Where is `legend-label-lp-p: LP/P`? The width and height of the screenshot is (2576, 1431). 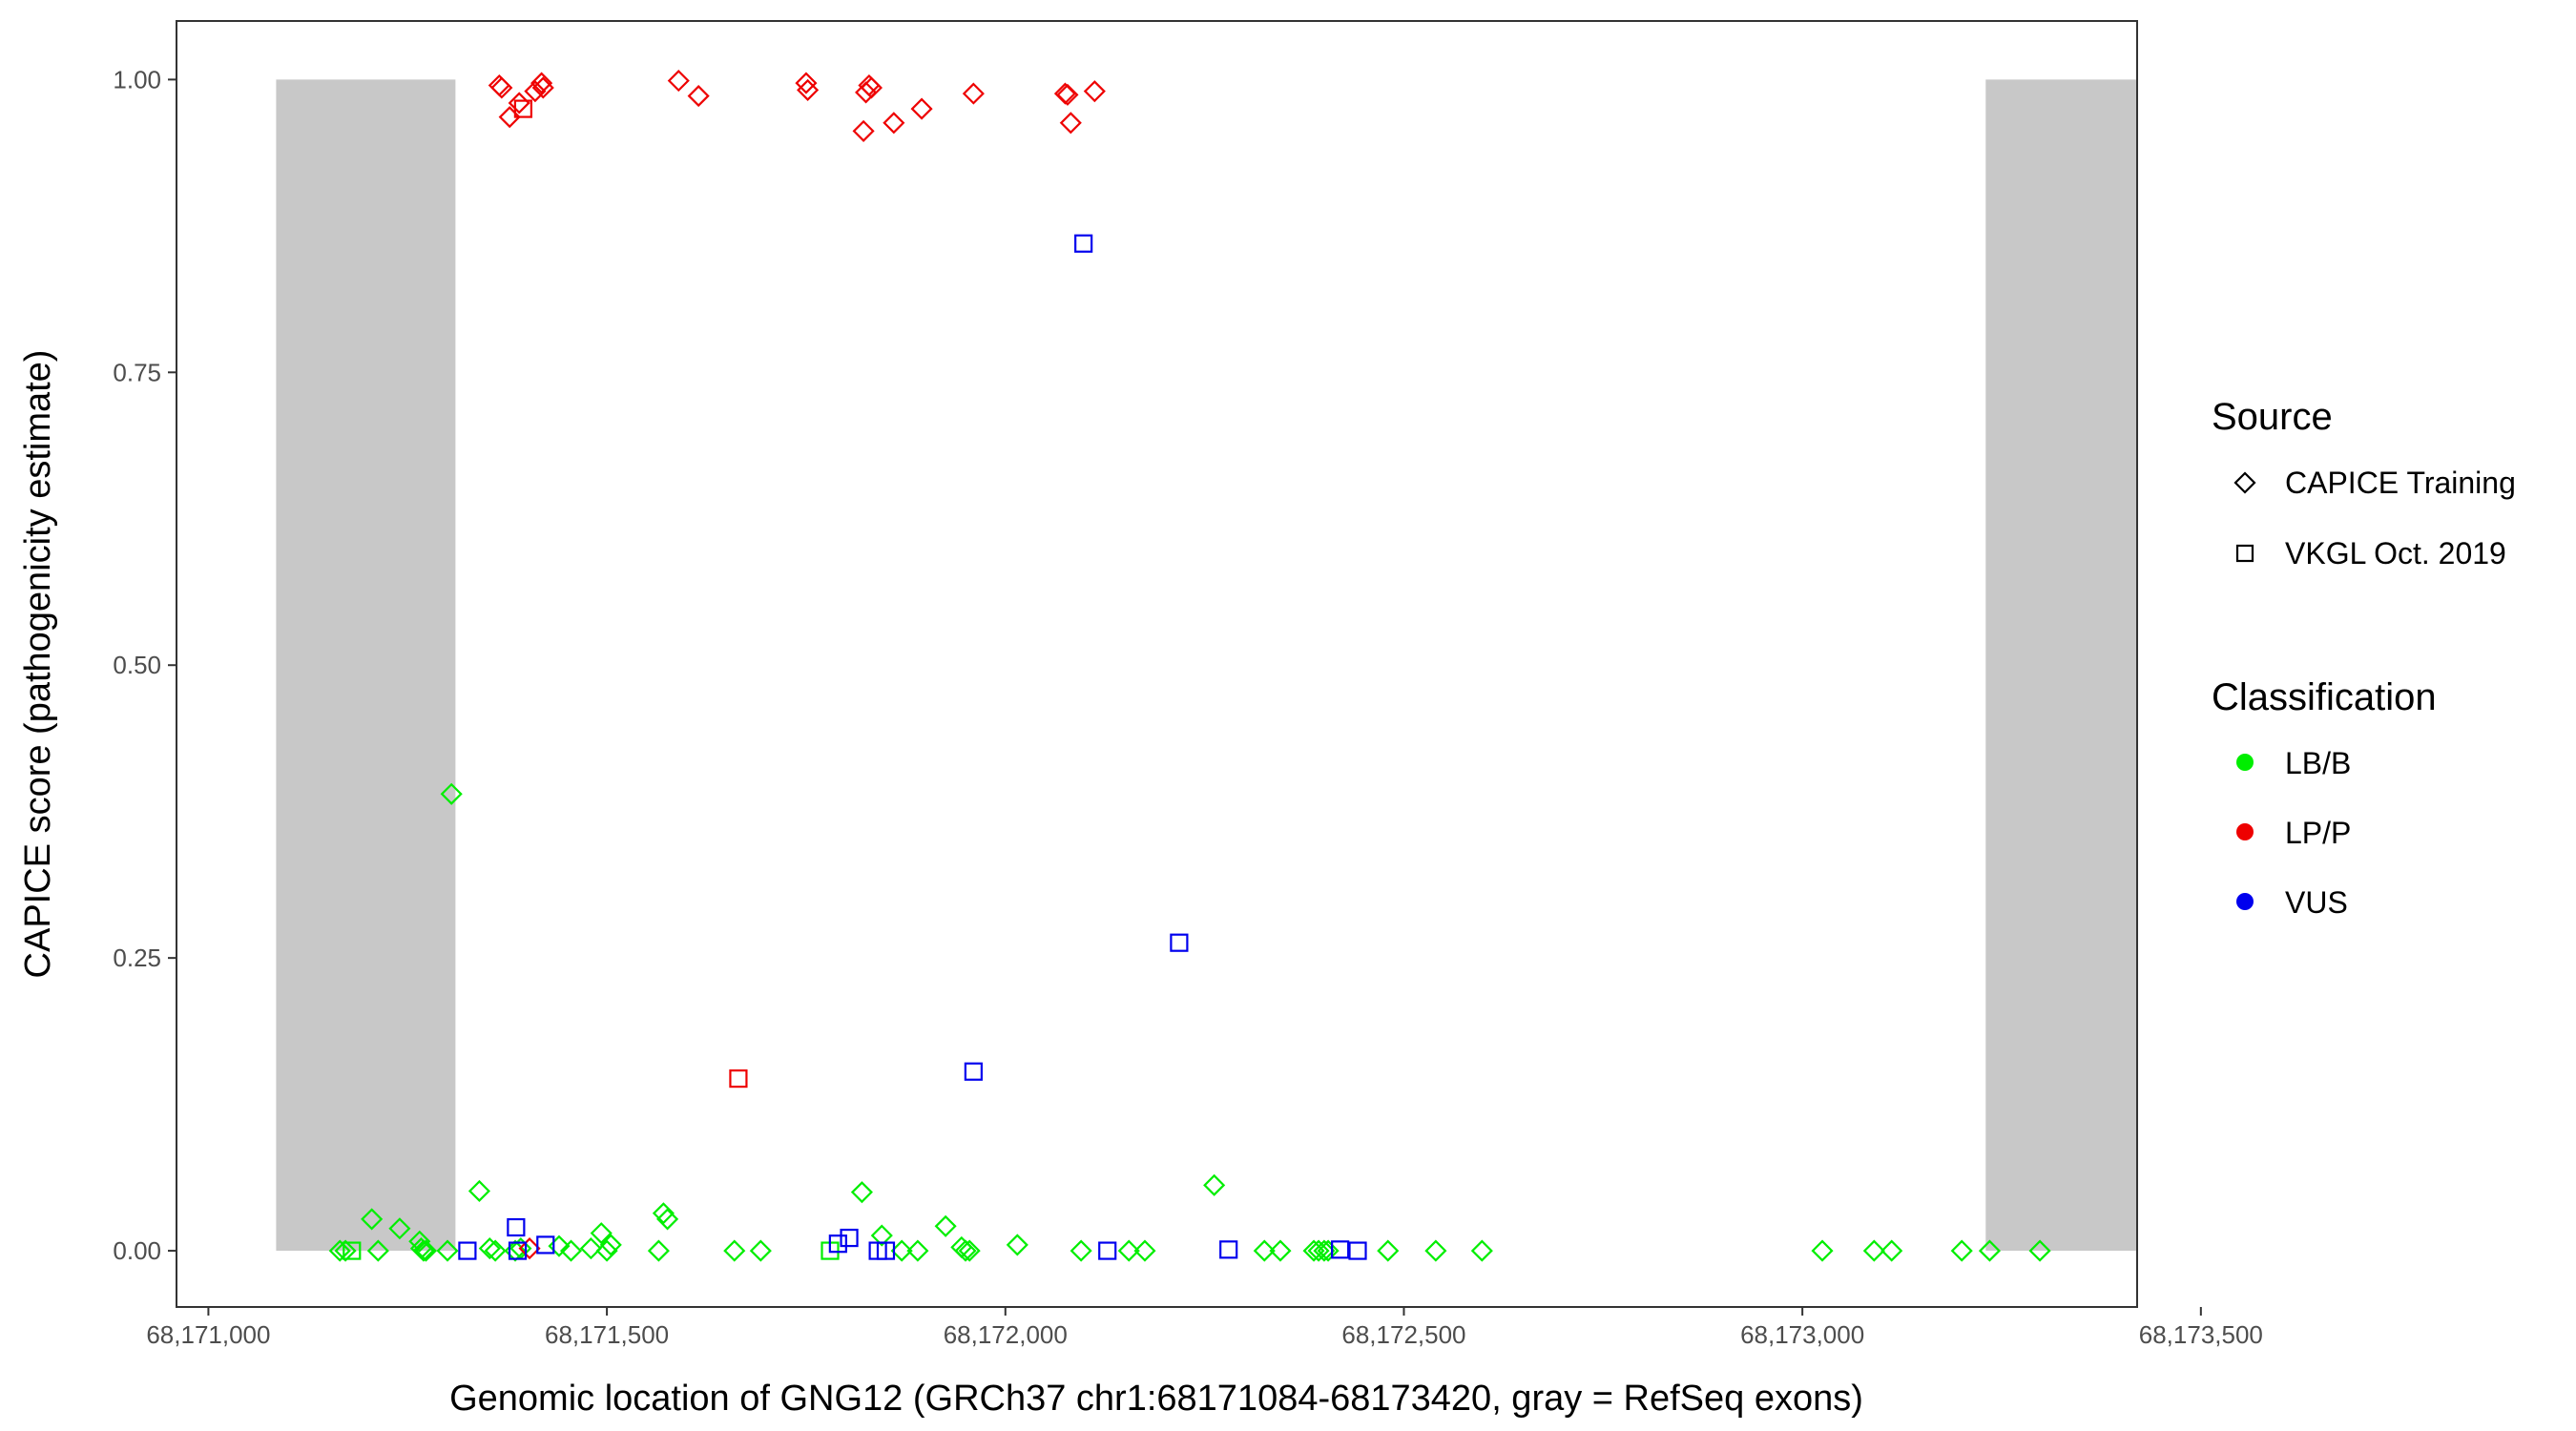 legend-label-lp-p: LP/P is located at coordinates (2318, 833).